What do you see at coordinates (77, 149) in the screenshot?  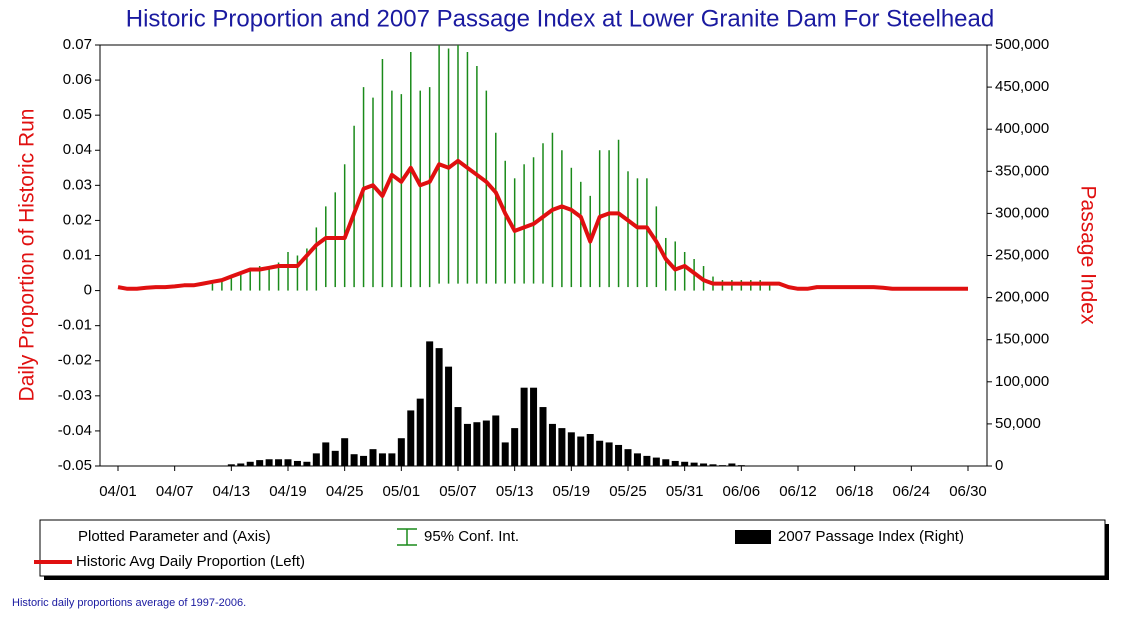 I see `y-tick-label: 0.04` at bounding box center [77, 149].